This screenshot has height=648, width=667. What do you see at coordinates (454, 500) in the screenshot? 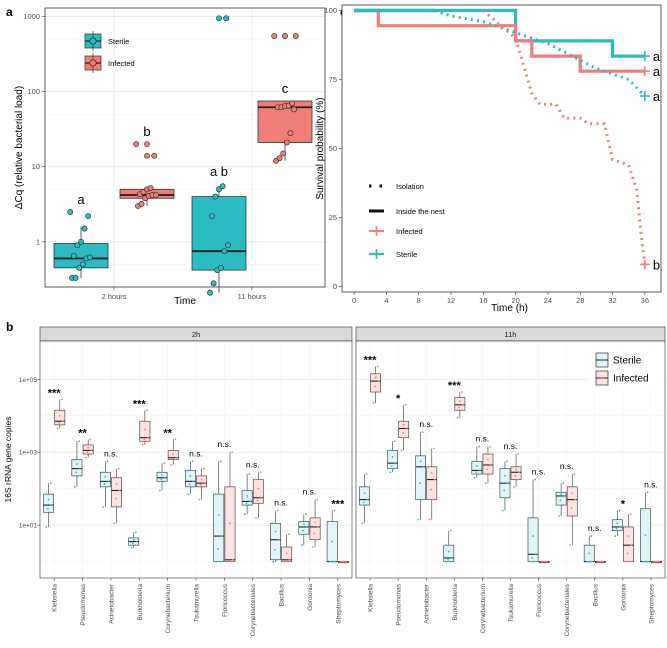
I see `category-burkholderia: *** Burkholderia` at bounding box center [454, 500].